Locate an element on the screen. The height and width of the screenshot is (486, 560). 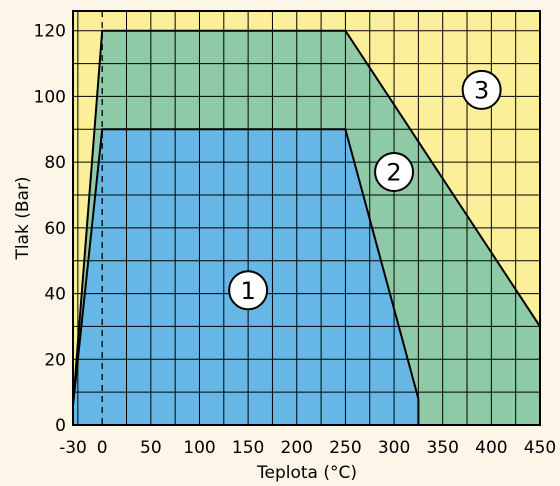
x-tick-label: 350 is located at coordinates (442, 448).